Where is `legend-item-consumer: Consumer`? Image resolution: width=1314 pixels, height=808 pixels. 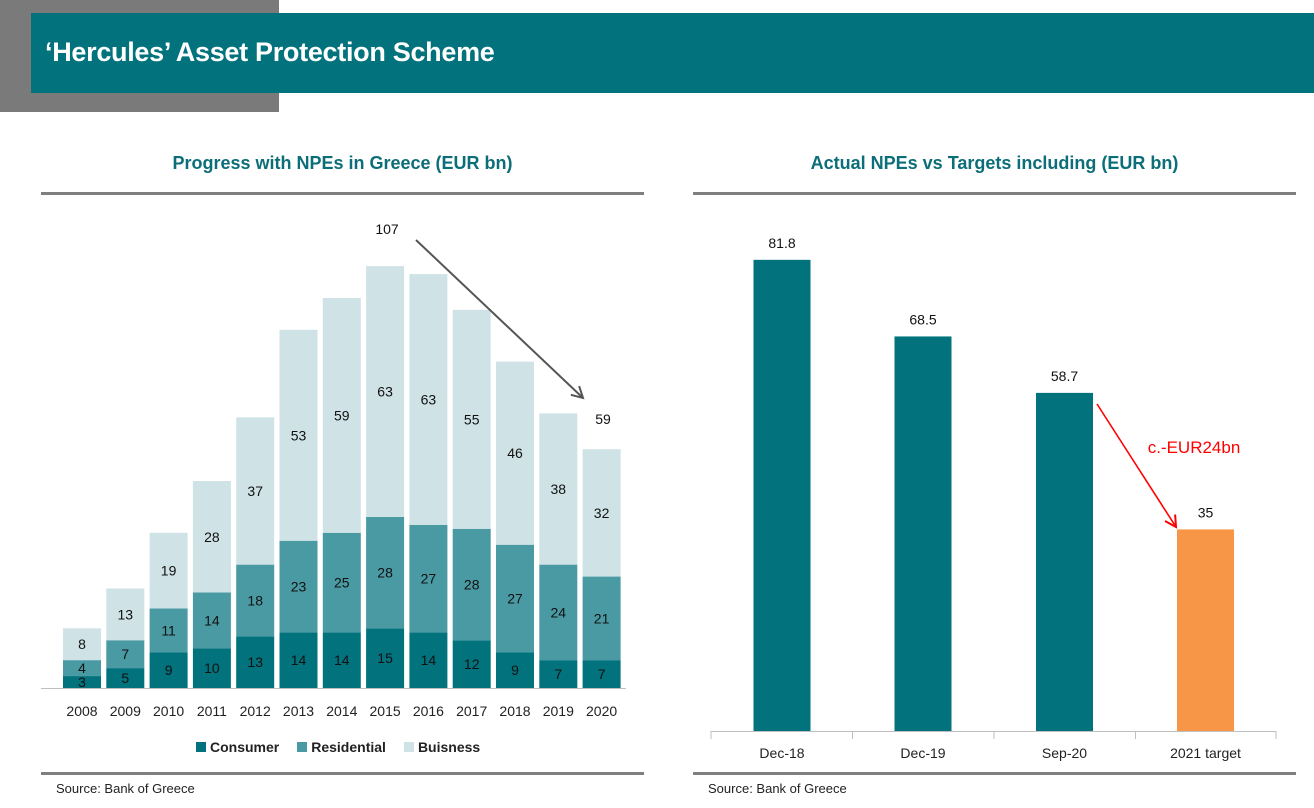
legend-item-consumer: Consumer is located at coordinates (237, 747).